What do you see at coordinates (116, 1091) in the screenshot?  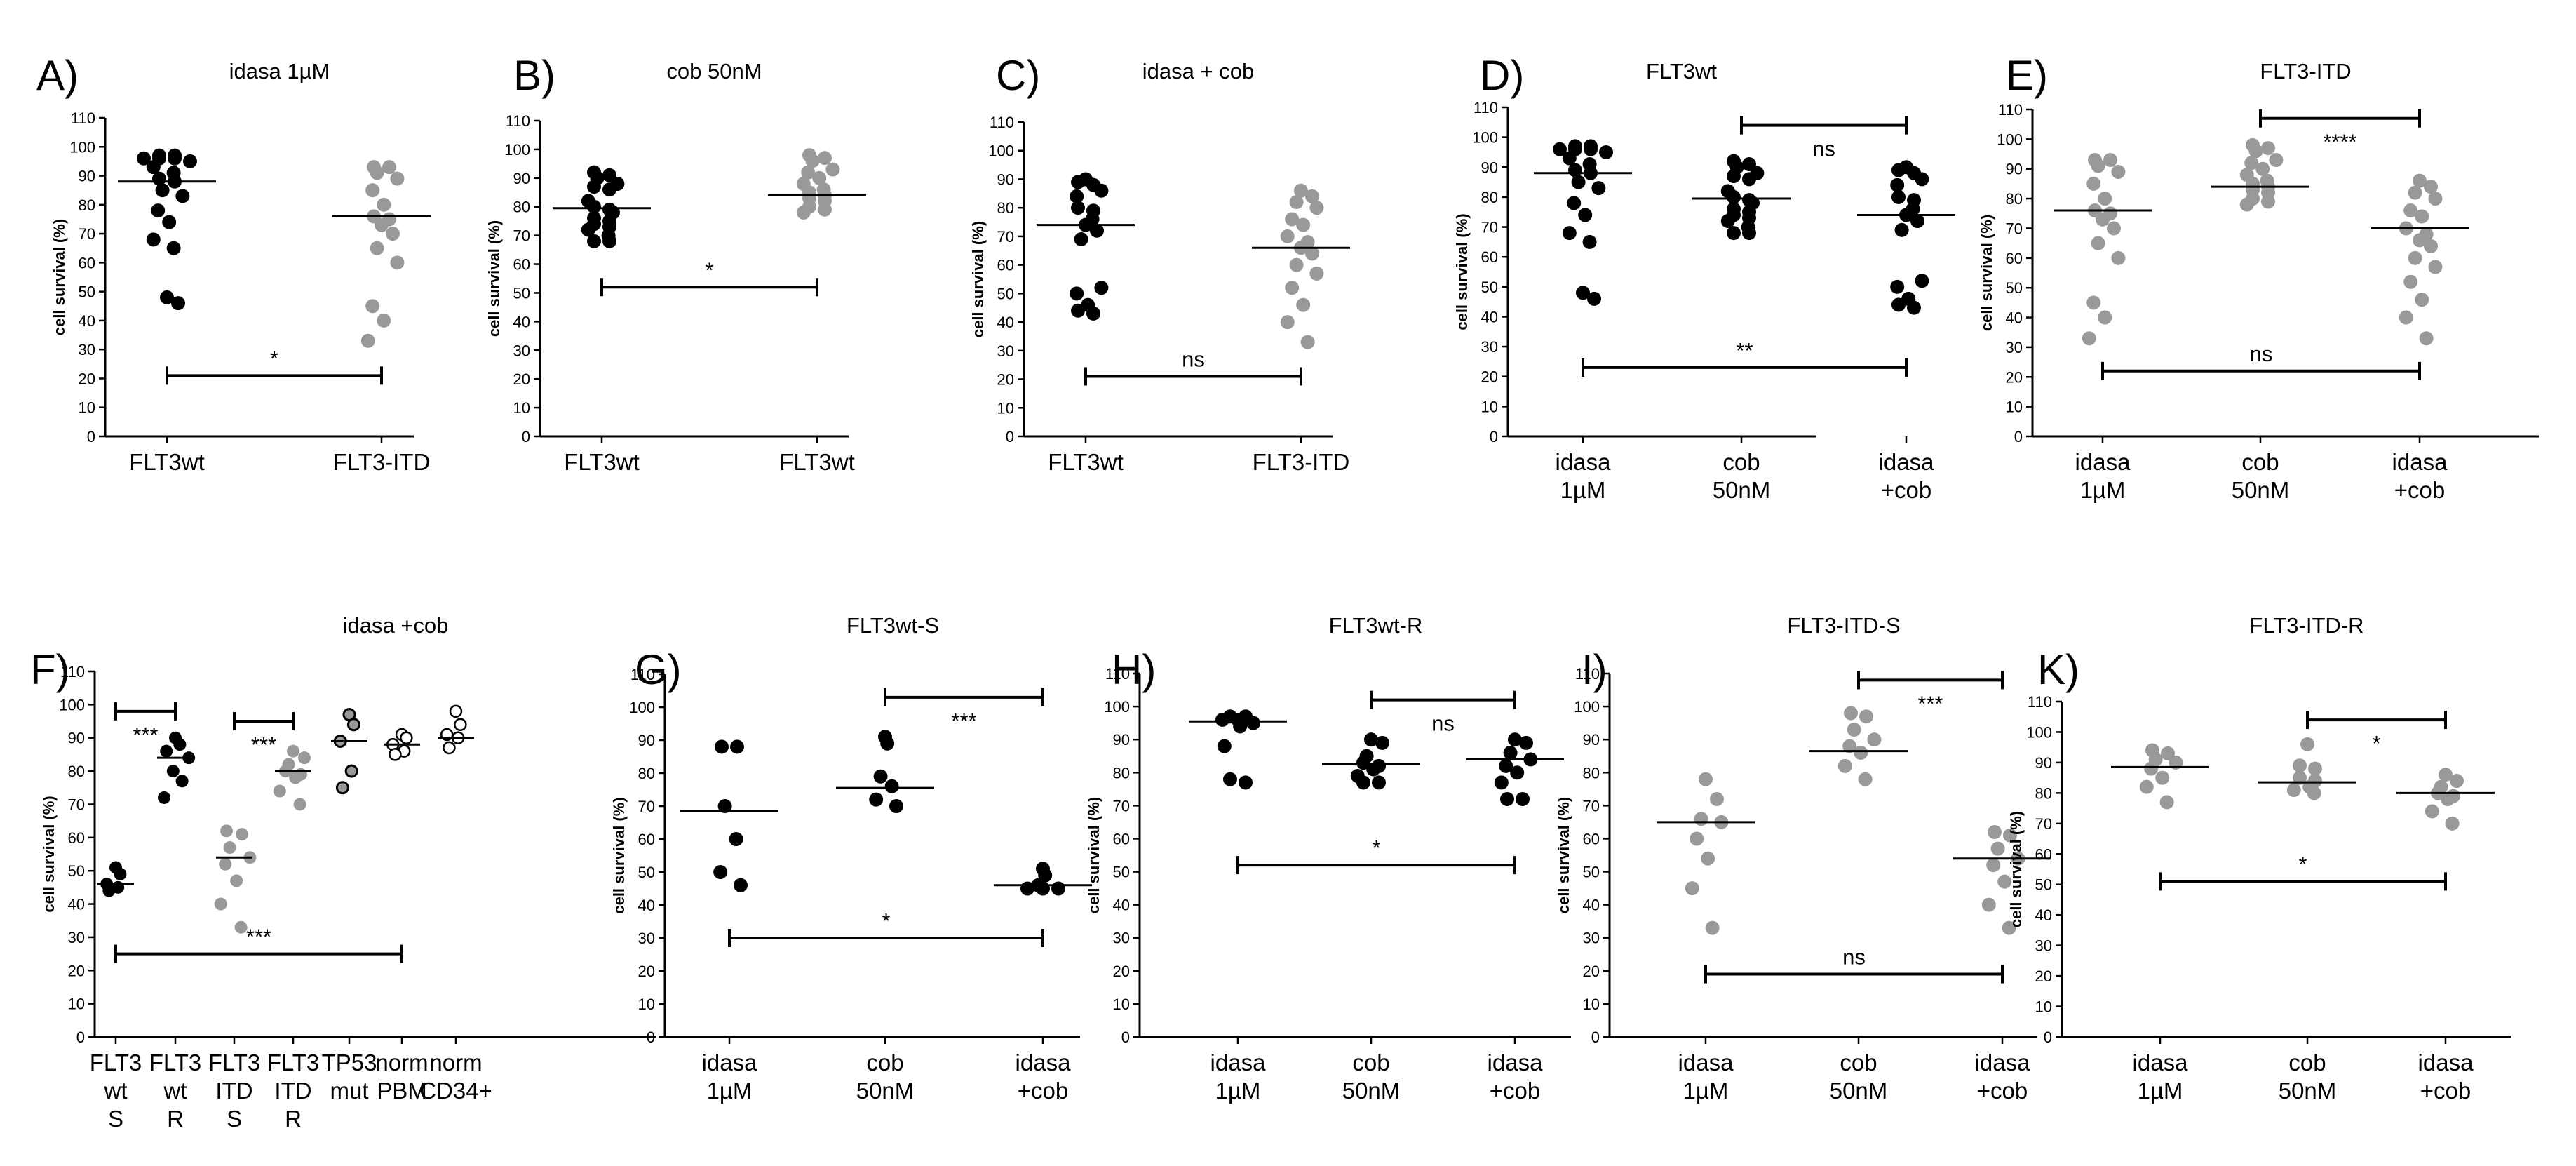 I see `x-category-label: wt` at bounding box center [116, 1091].